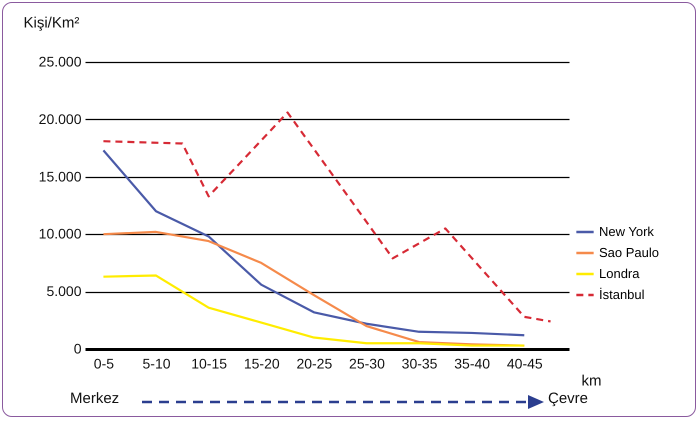  What do you see at coordinates (472, 364) in the screenshot?
I see `x-tick-label: 35-40` at bounding box center [472, 364].